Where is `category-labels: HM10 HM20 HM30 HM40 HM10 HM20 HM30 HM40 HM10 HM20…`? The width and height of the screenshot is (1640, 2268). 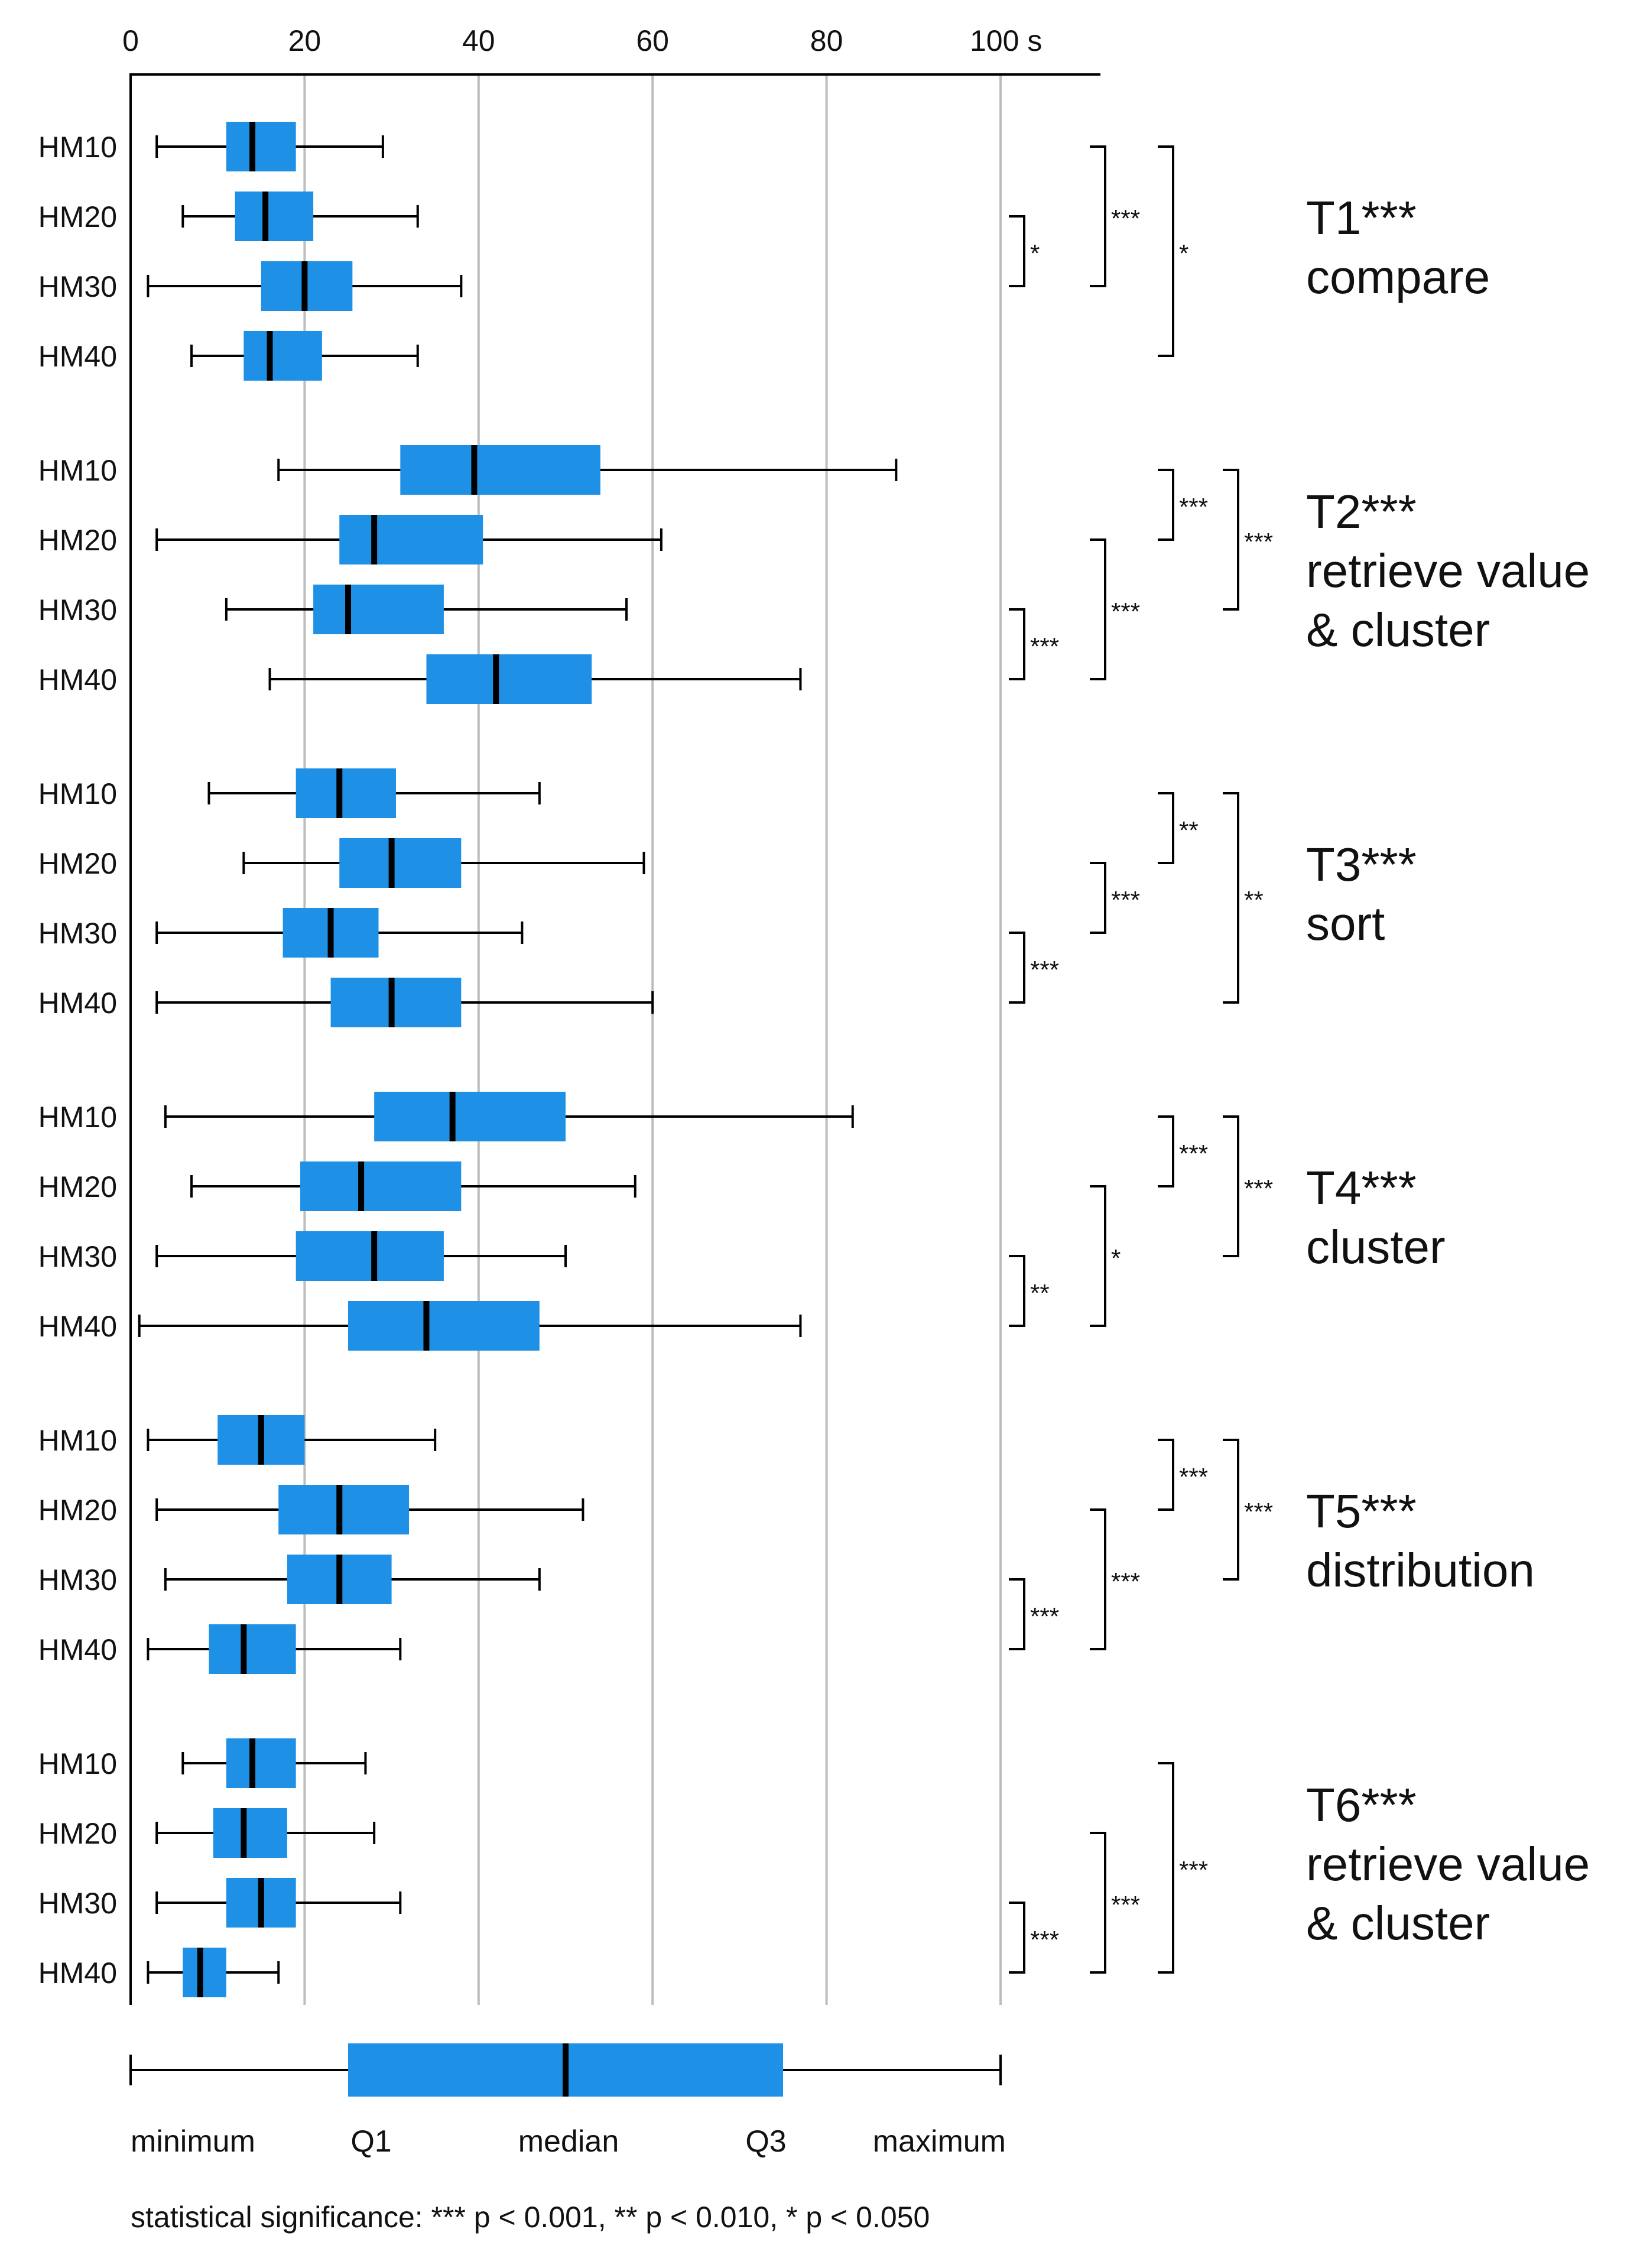
category-labels: HM10 HM20 HM30 HM40 HM10 HM20 HM30 HM40 HM10 HM20… is located at coordinates (77, 1060).